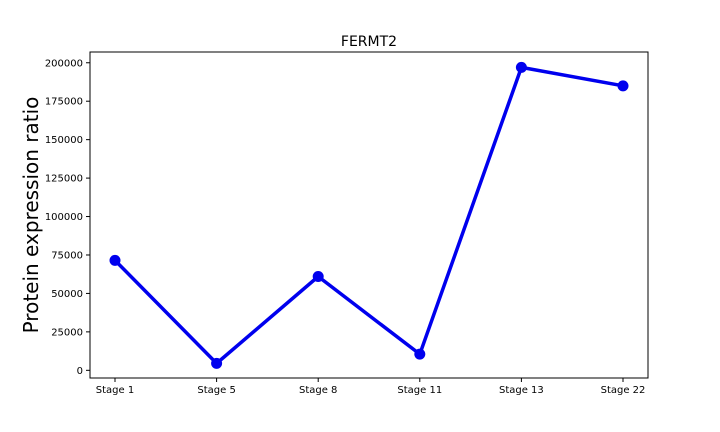  Describe the element at coordinates (67, 294) in the screenshot. I see `y-tick-label: 50000` at that location.